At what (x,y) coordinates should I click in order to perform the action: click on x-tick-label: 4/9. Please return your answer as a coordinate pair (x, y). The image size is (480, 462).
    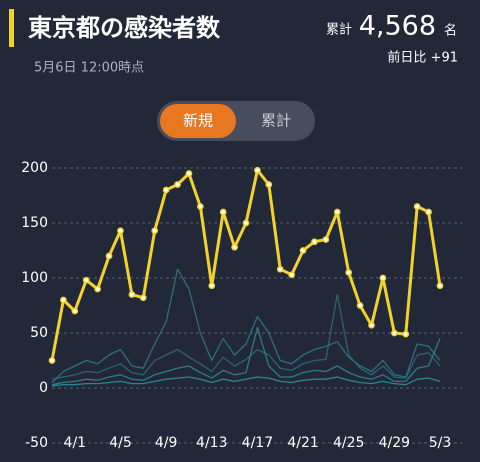
    Looking at the image, I should click on (166, 443).